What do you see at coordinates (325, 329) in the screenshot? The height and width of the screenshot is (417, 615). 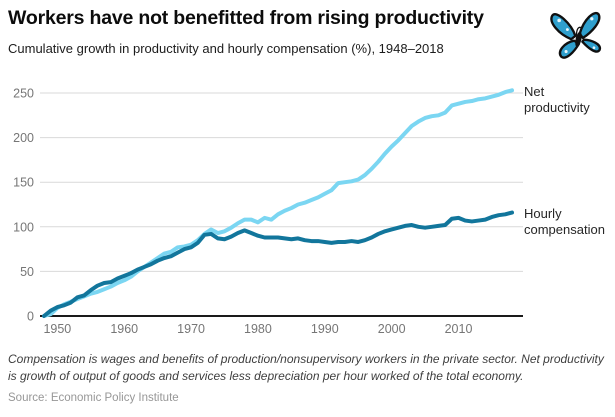 I see `x-tick-label: 1990` at bounding box center [325, 329].